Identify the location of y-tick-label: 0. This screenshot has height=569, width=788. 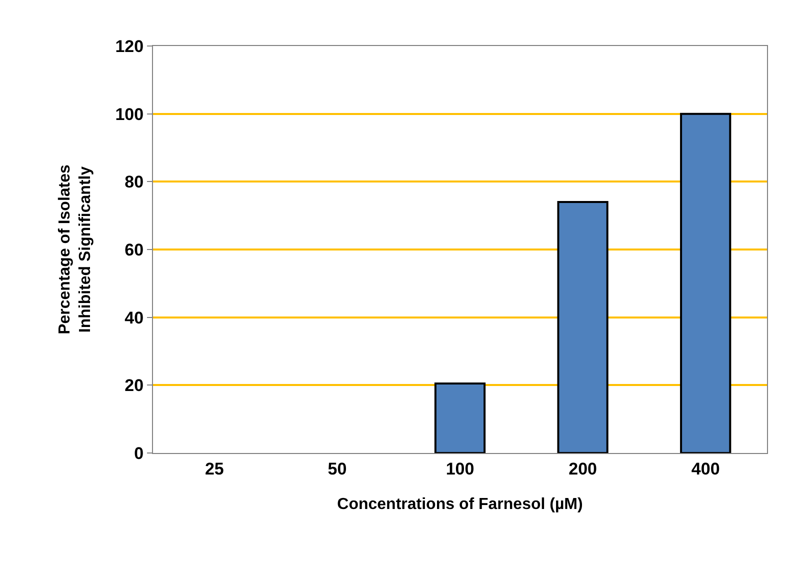
(139, 453).